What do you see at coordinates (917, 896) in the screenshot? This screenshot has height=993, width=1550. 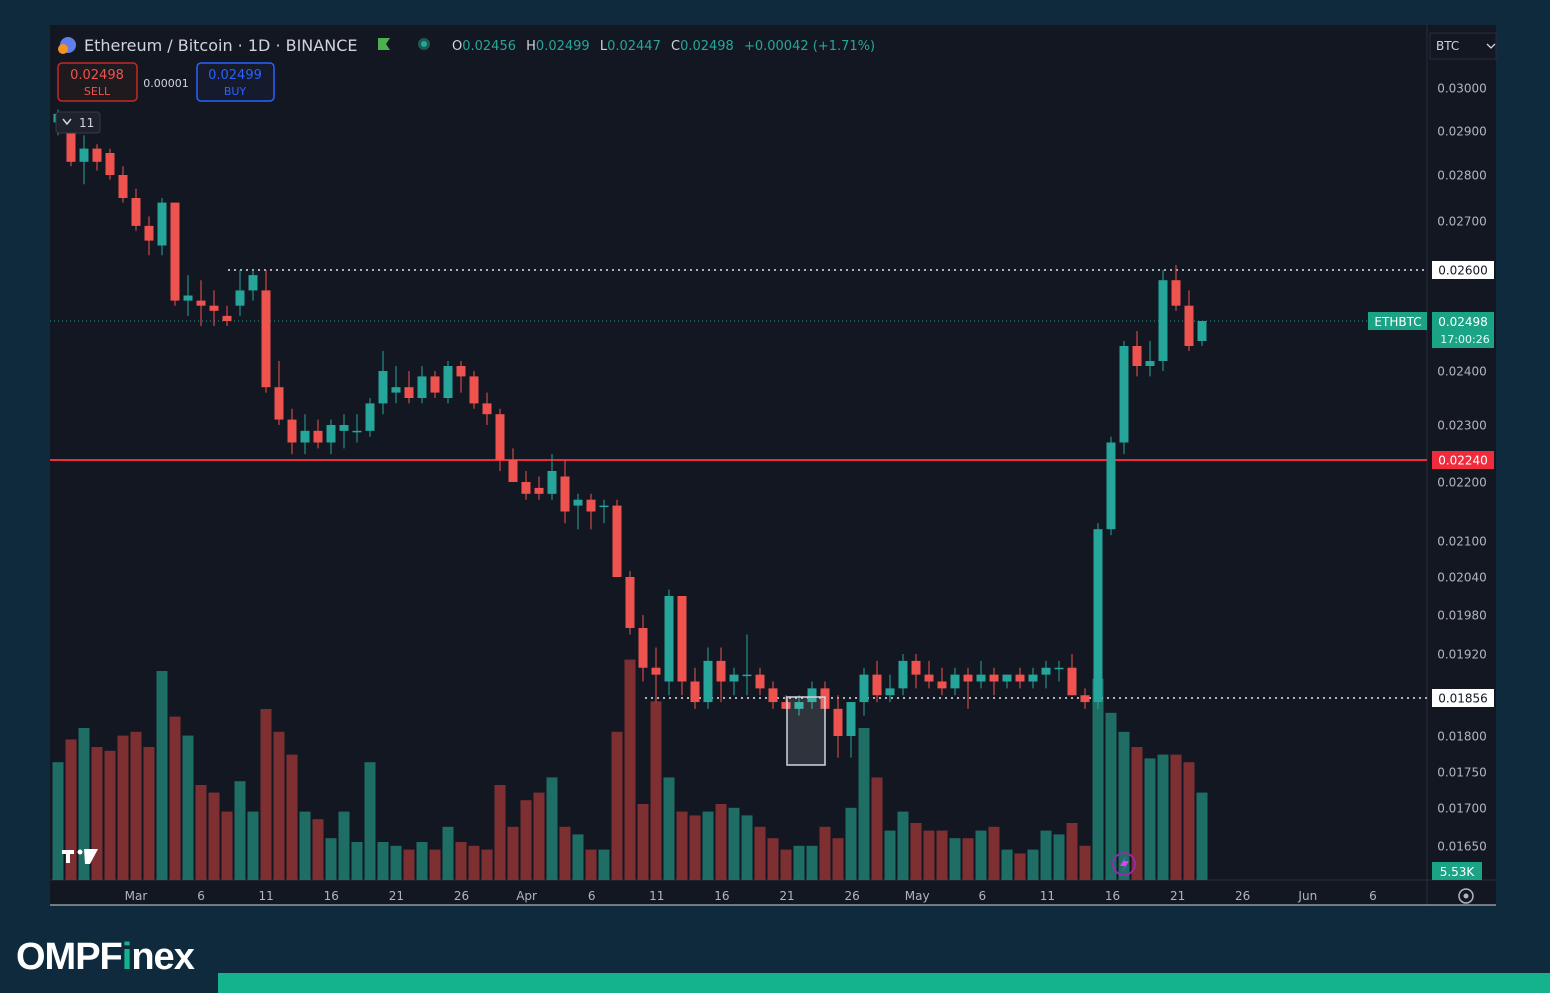 I see `time-tick-label: May` at bounding box center [917, 896].